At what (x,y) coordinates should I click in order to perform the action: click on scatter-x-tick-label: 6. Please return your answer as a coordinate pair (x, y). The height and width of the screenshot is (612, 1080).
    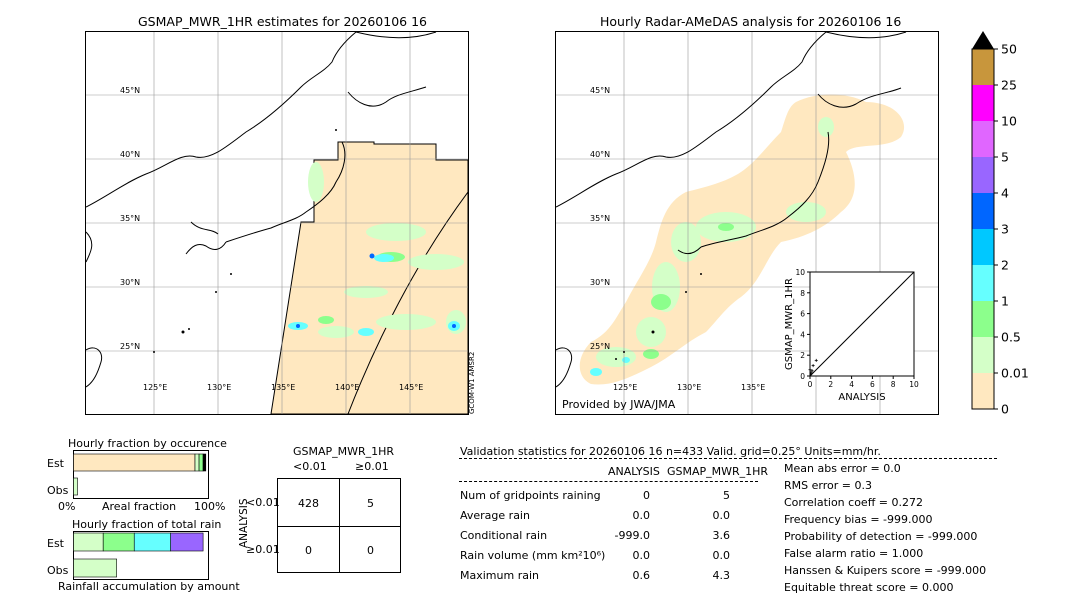
    Looking at the image, I should click on (872, 384).